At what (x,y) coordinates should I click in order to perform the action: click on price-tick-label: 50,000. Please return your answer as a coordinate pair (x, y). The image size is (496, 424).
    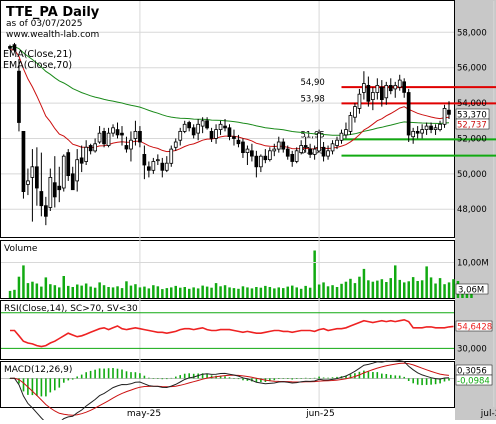
    Looking at the image, I should click on (472, 175).